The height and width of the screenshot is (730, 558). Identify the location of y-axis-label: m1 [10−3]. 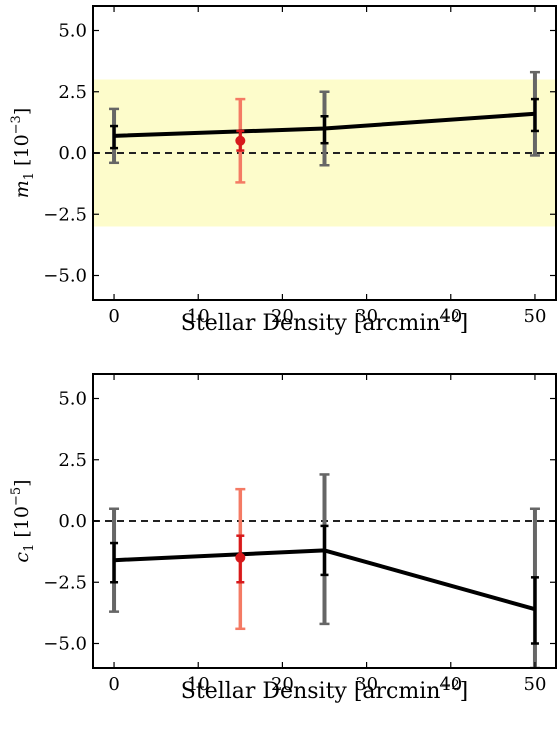
(23, 153).